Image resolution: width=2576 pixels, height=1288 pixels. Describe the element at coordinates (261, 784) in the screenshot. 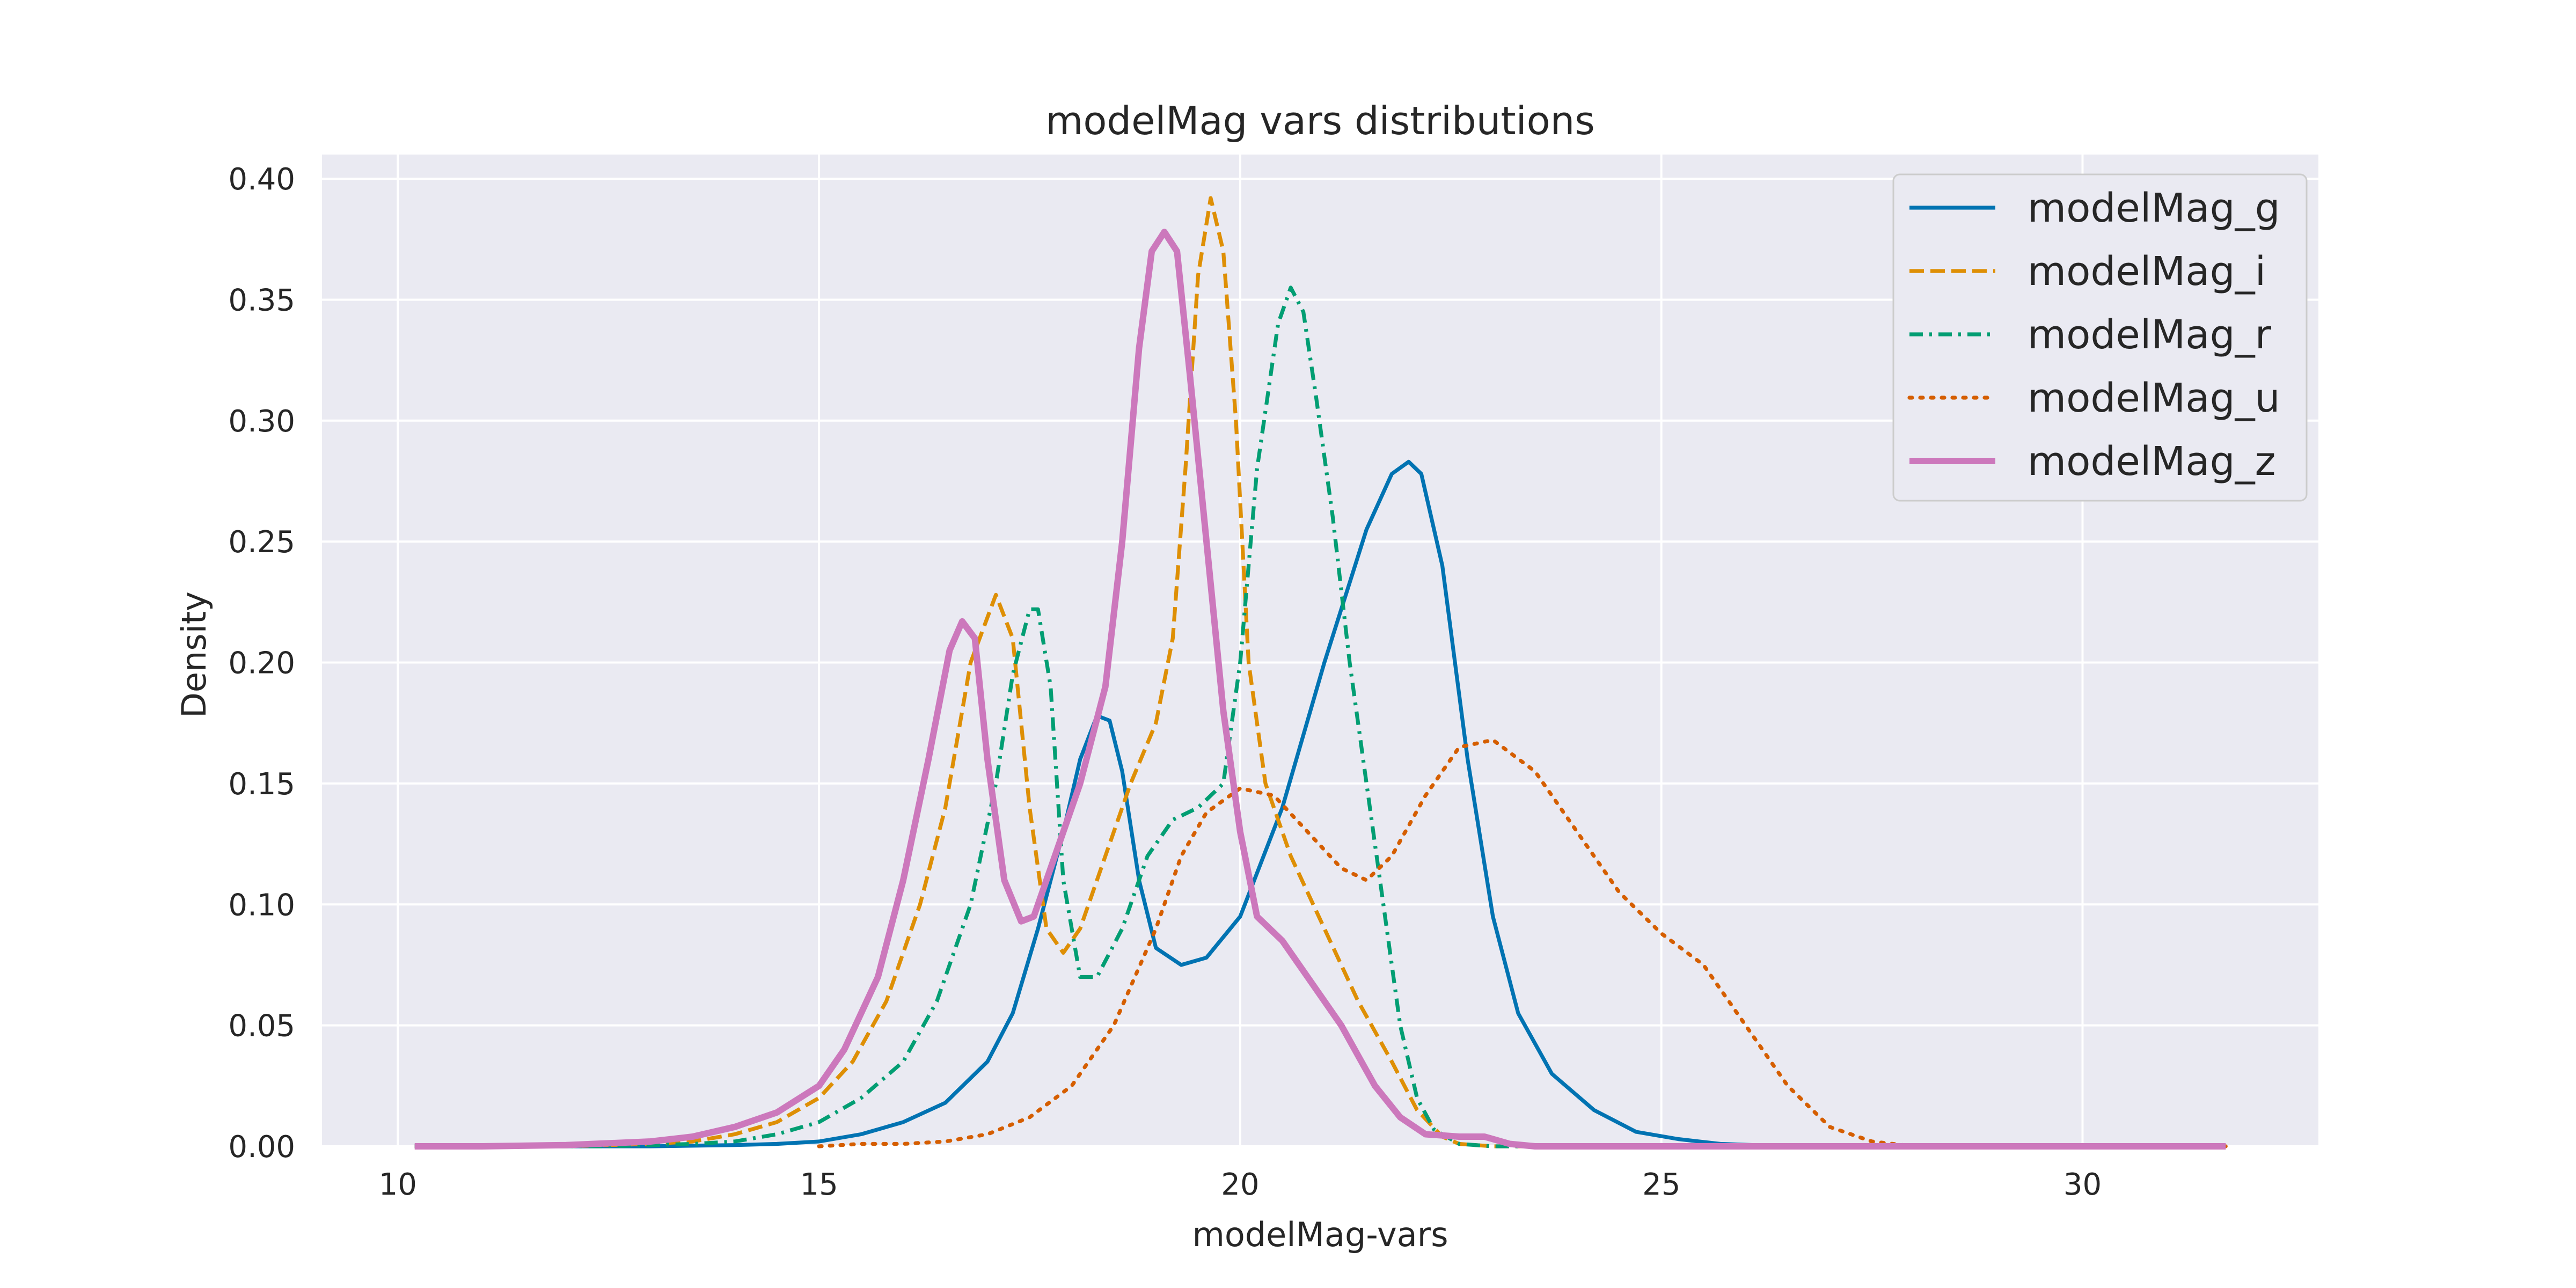

I see `y-tick-label: 0.15` at that location.